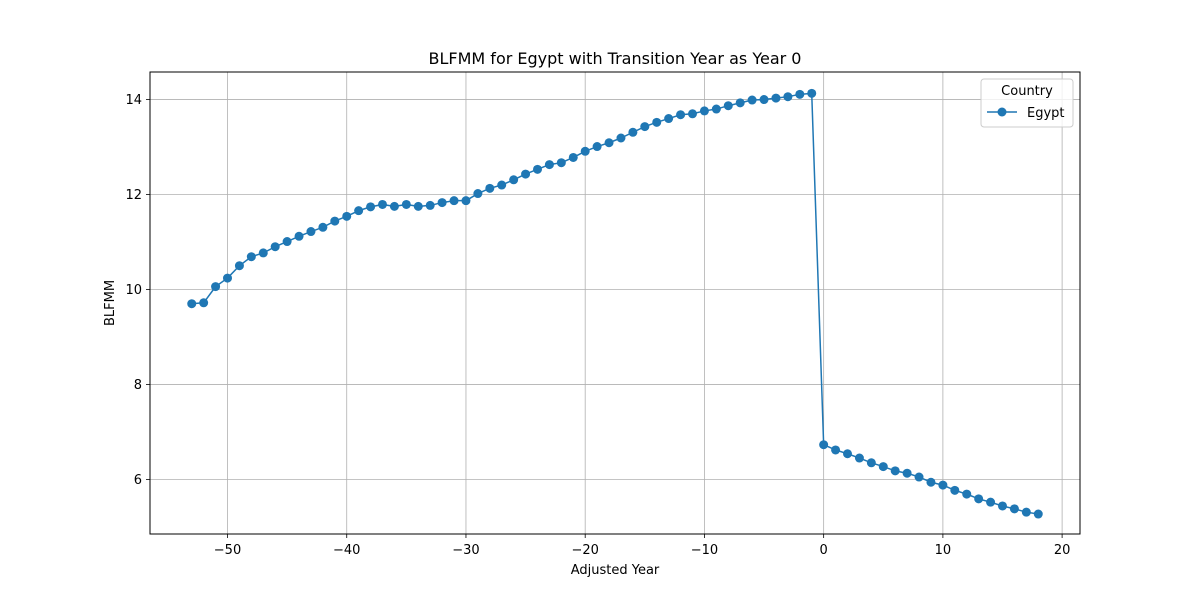 The image size is (1200, 600). What do you see at coordinates (1027, 103) in the screenshot?
I see `legend: Country Egypt` at bounding box center [1027, 103].